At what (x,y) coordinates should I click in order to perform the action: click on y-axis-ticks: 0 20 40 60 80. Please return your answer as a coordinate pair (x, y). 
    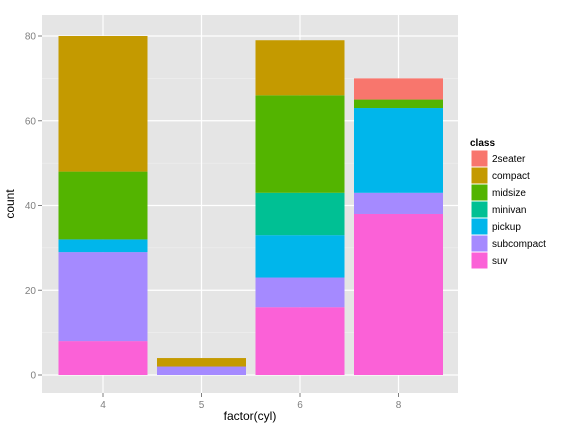
    Looking at the image, I should click on (33, 207).